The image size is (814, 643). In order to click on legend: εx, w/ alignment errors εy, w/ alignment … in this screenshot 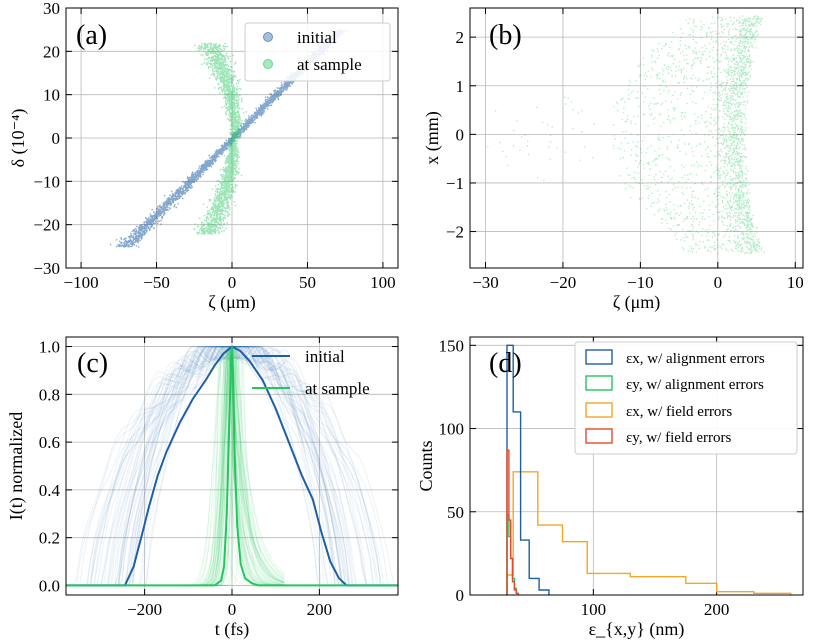, I will do `click(686, 398)`.